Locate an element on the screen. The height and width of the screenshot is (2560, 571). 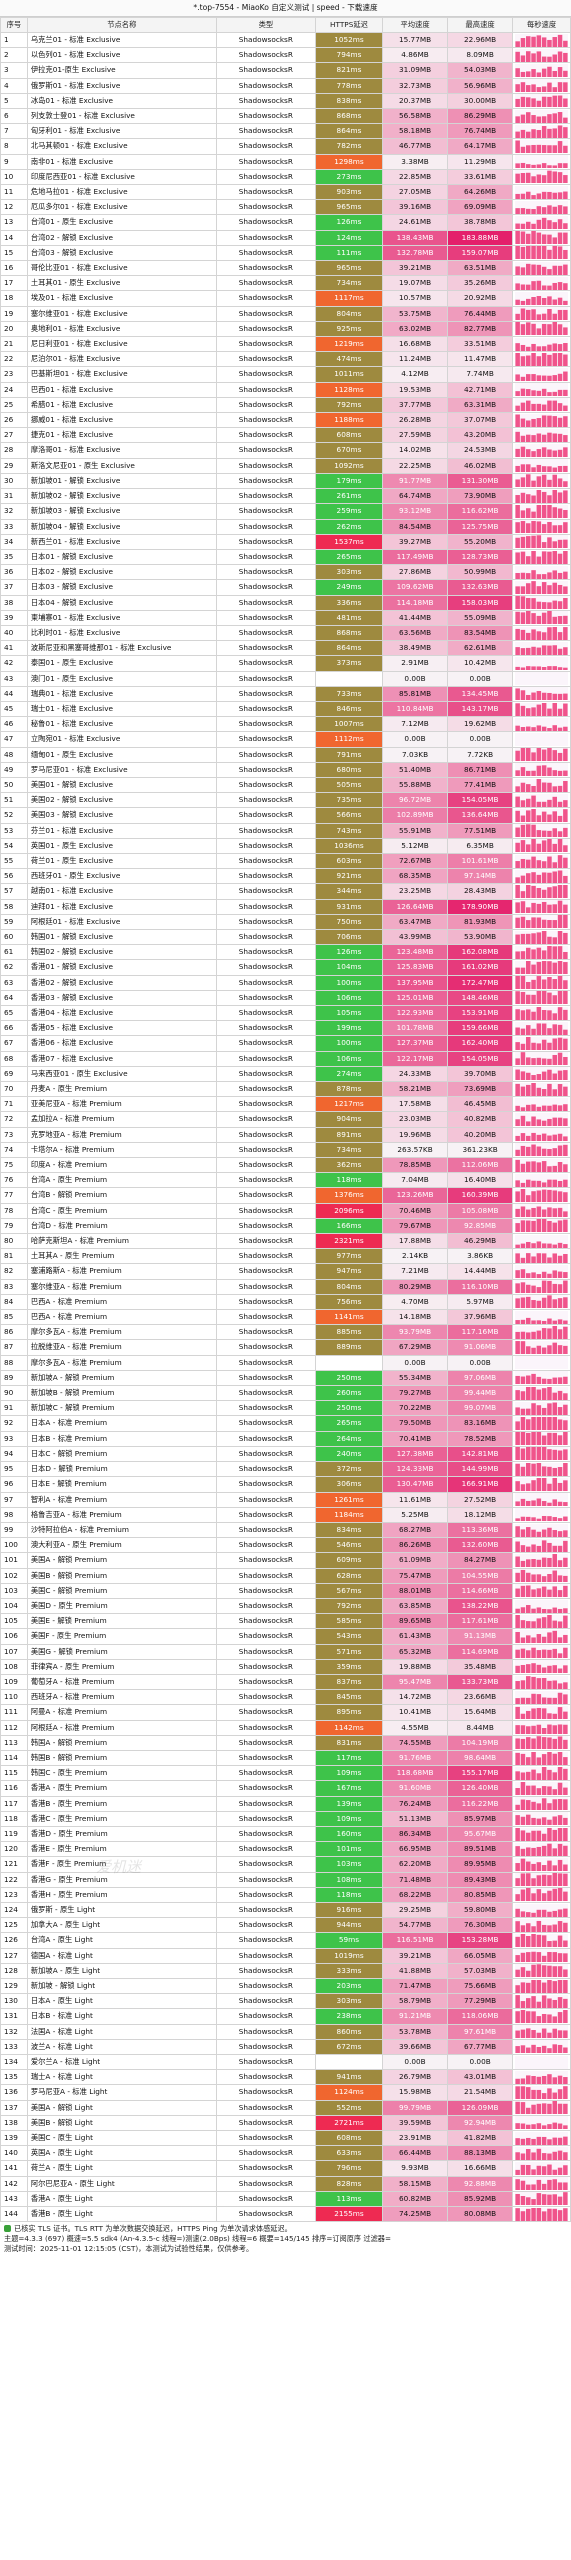
avg-speed: 24.33MB is located at coordinates (415, 1074).